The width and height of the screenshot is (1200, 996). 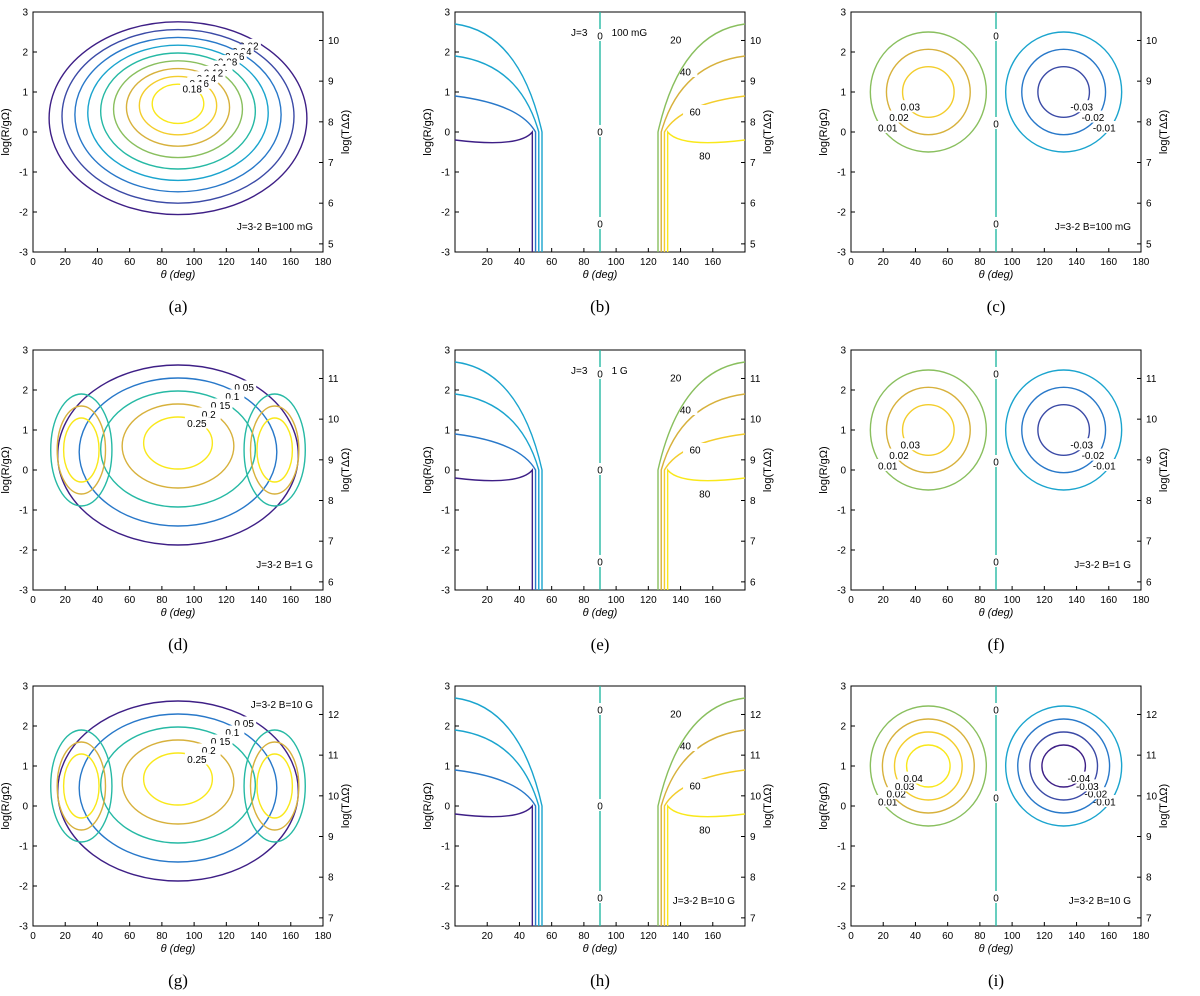 What do you see at coordinates (192, 90) in the screenshot?
I see `contour-label: 0.18` at bounding box center [192, 90].